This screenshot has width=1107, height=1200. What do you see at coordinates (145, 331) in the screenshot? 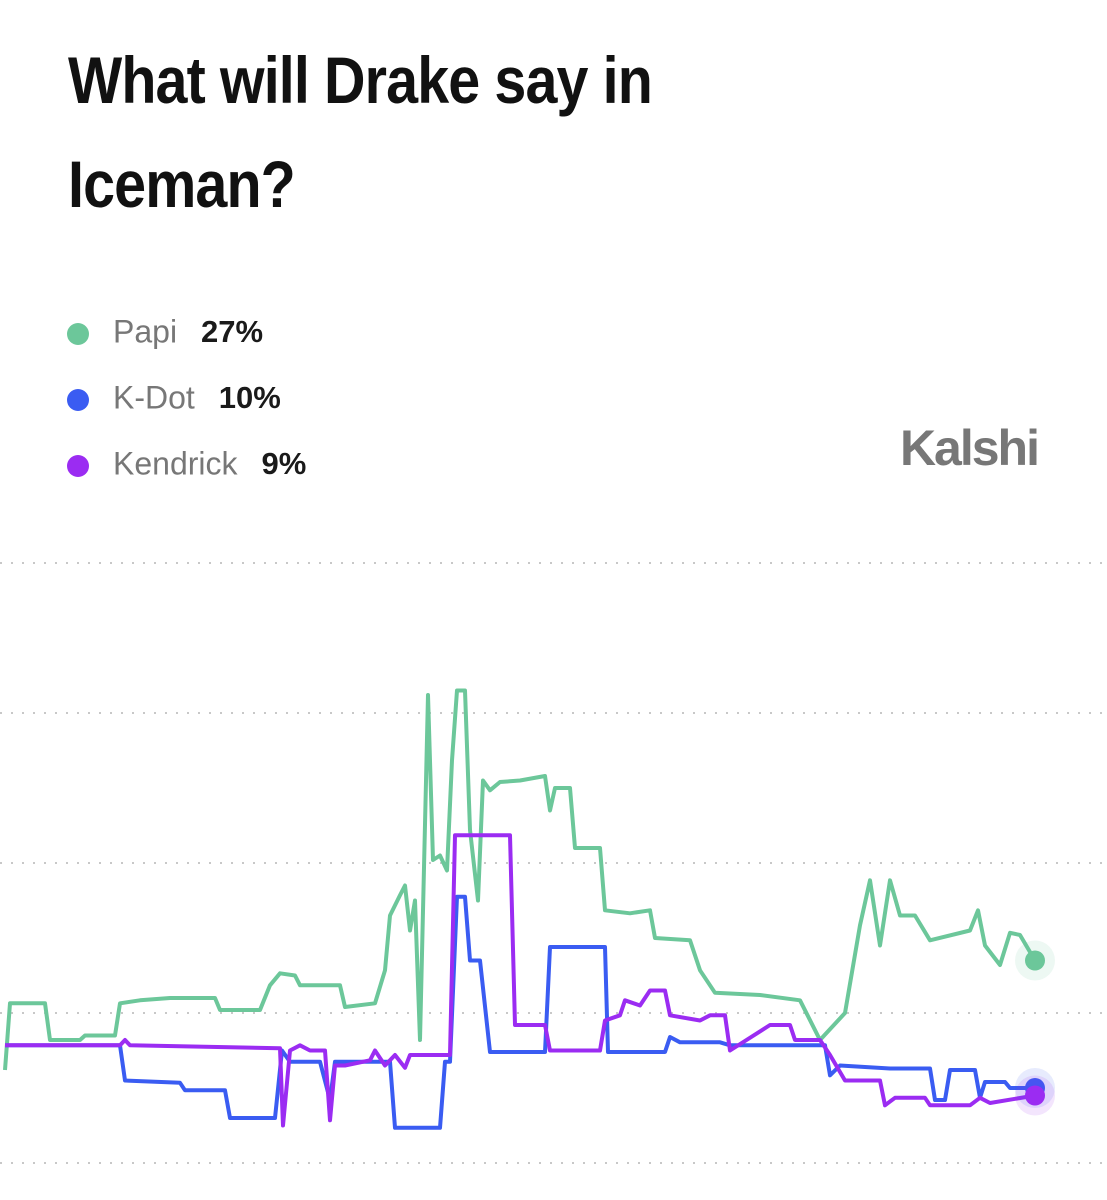
I see `legend-label: Papi` at bounding box center [145, 331].